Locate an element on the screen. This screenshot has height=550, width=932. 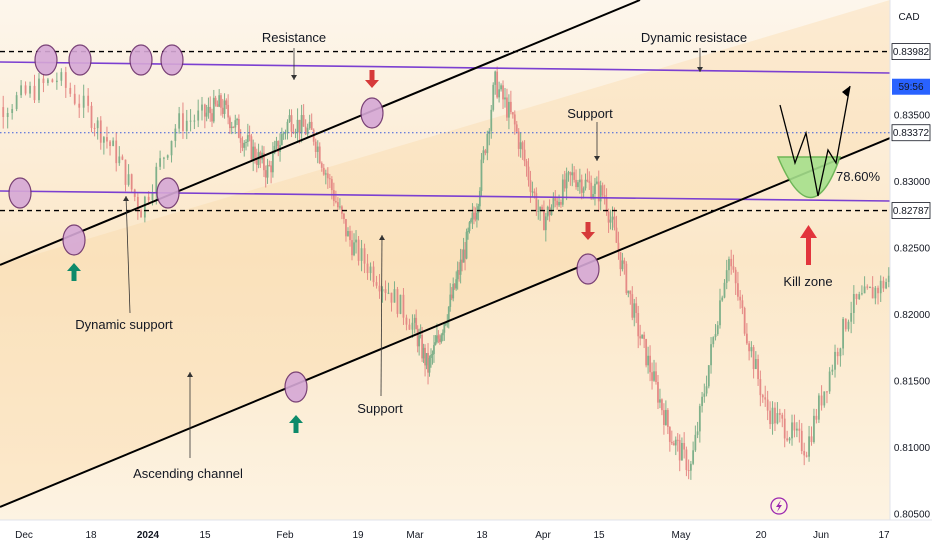
annotation-label-1: Dynamic resistace is located at coordinates (694, 37).